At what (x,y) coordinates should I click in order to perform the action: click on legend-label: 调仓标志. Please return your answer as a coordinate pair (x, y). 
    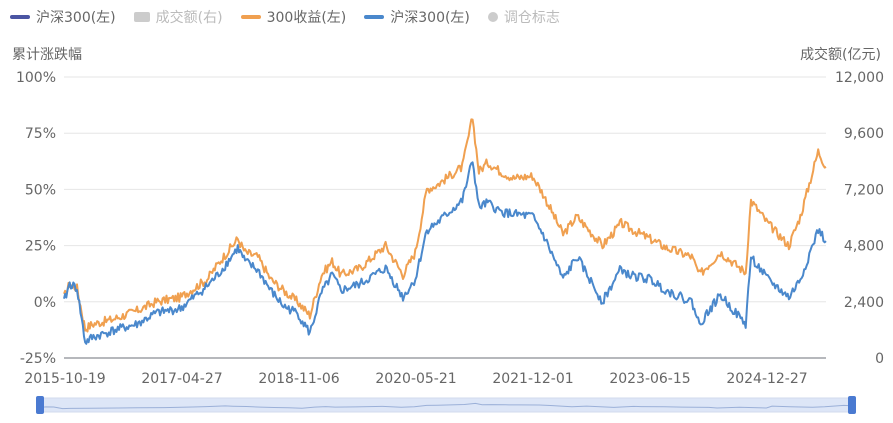
    Looking at the image, I should click on (531, 18).